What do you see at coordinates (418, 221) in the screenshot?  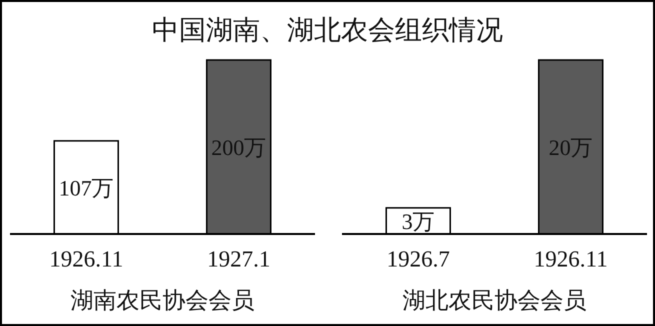 I see `data-label: 3万` at bounding box center [418, 221].